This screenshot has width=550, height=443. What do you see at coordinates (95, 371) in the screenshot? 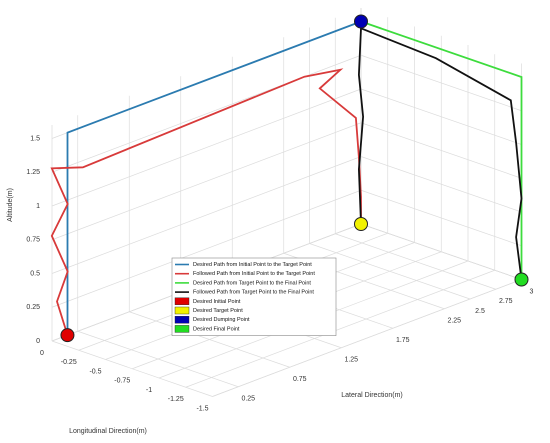
I see `x-tick-label: -0.5` at bounding box center [95, 371].